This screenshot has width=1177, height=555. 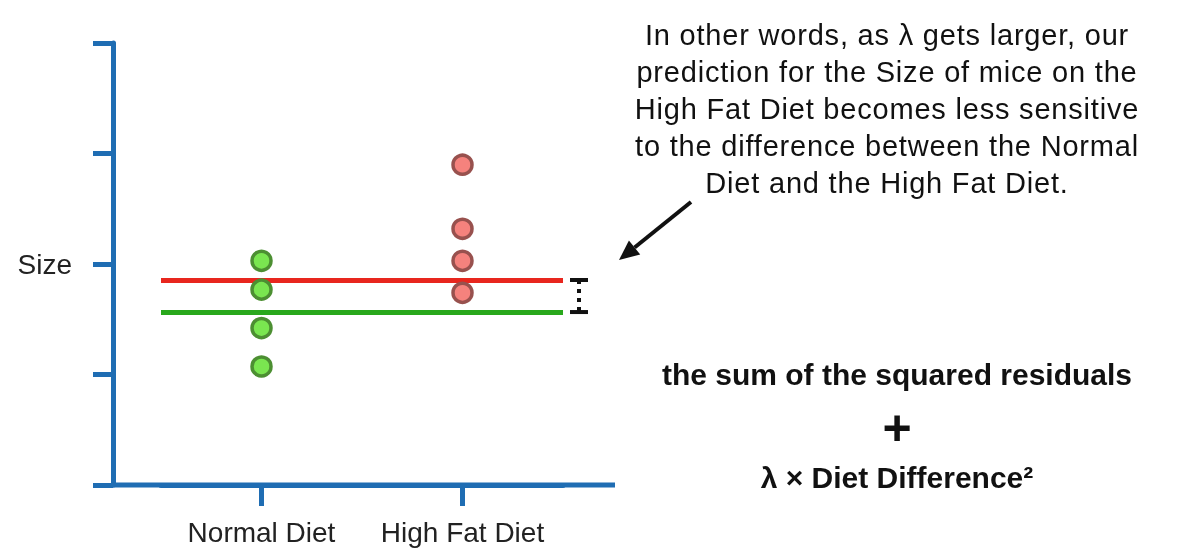 What do you see at coordinates (887, 109) in the screenshot?
I see `text: In other words, as λ gets larger, our prediction for the Size of mice on the High Fat Diet becomes less sensitive to the difference between the Normal Diet and the High Fat Diet.` at bounding box center [887, 109].